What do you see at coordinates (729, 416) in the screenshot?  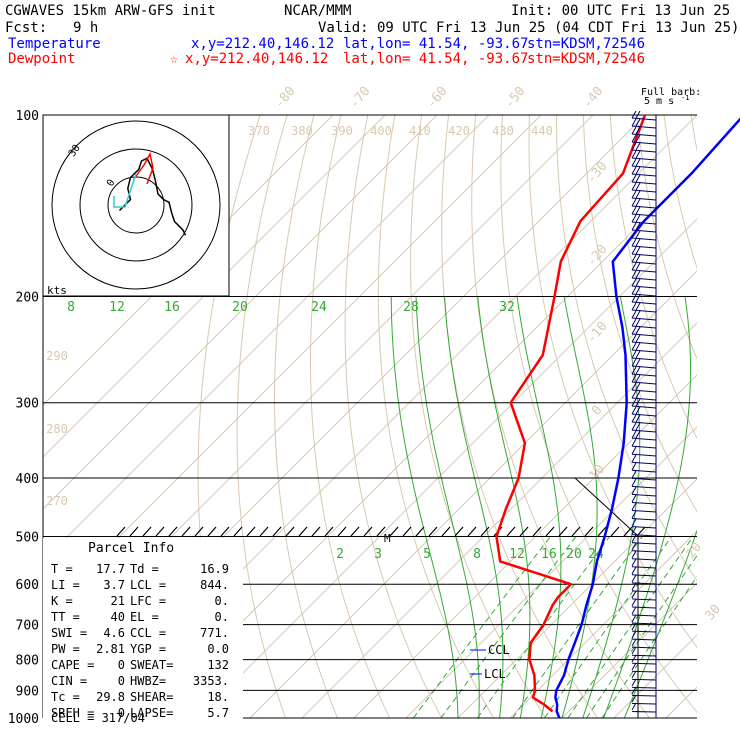 I see `isotherm-line` at bounding box center [729, 416].